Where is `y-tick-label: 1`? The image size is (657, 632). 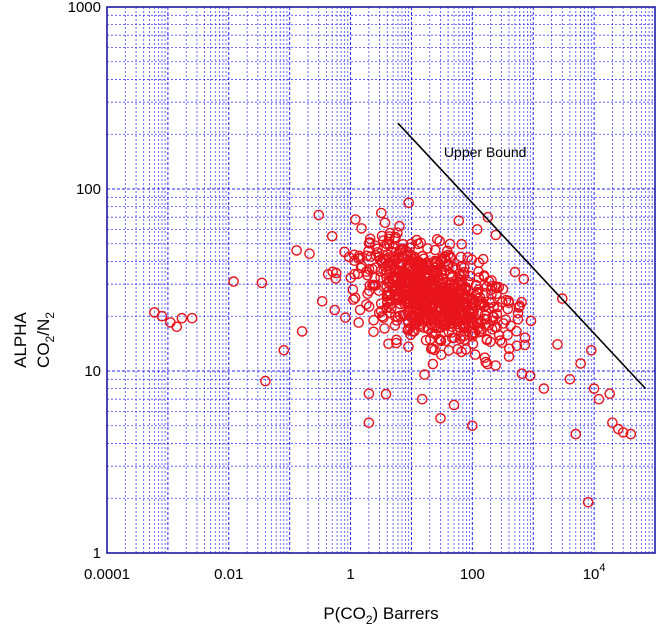
y-tick-label: 1 is located at coordinates (97, 553).